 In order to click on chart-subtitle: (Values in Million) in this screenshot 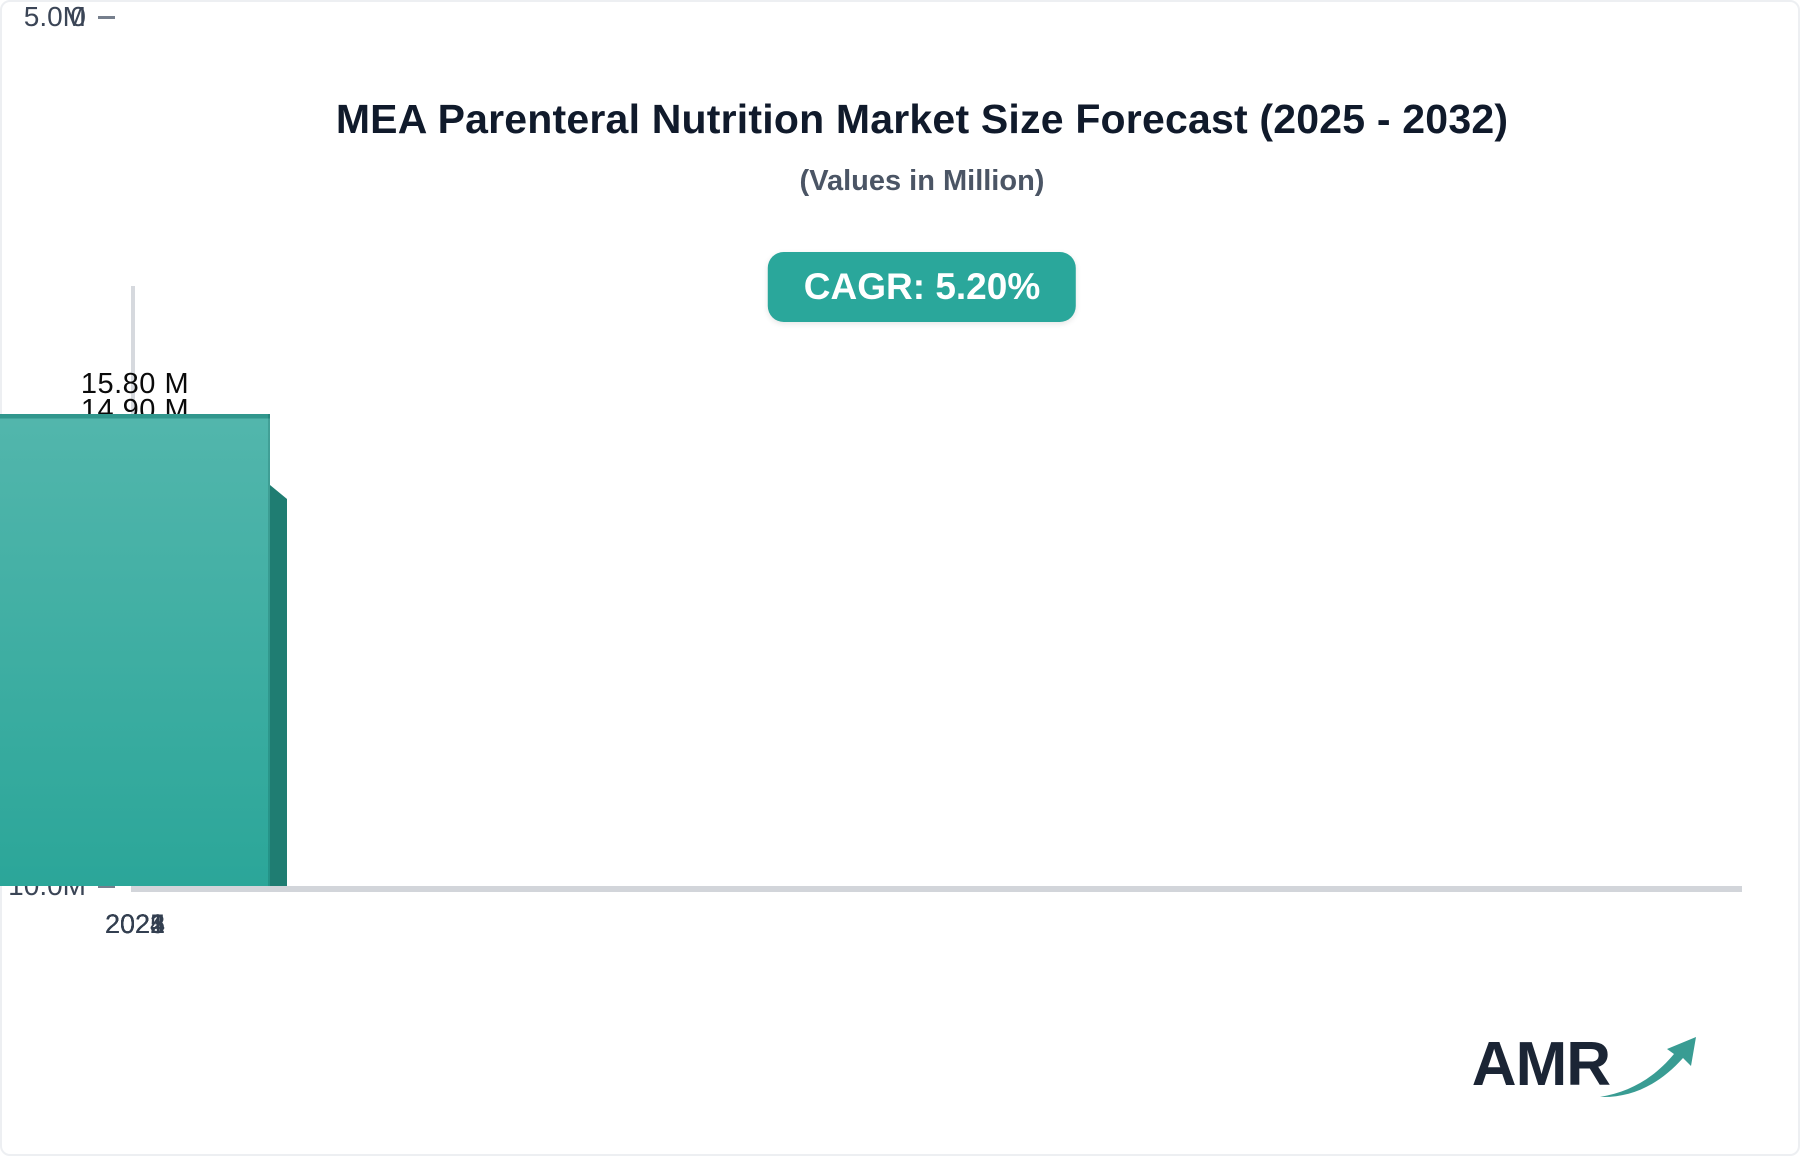, I will do `click(922, 181)`.